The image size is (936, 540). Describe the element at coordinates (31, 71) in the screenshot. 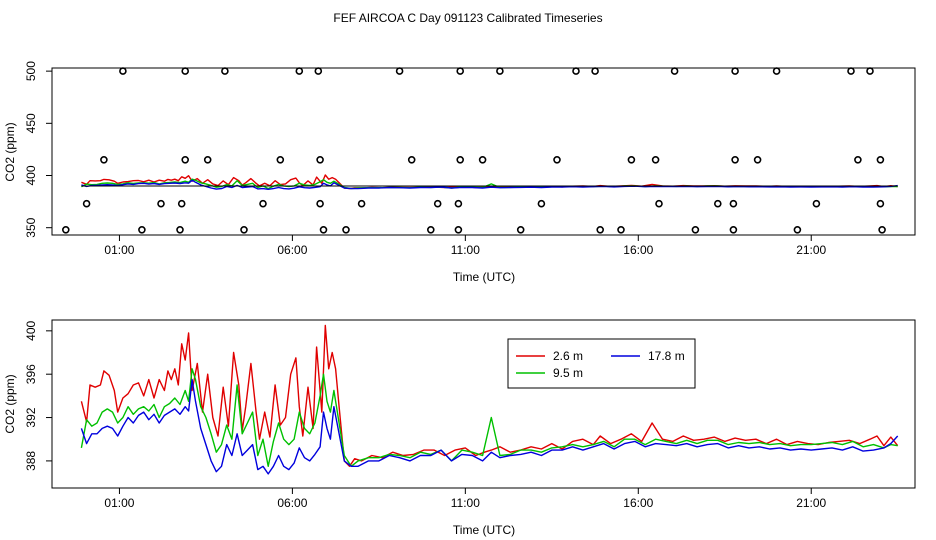

I see `y-tick-label: 500` at that location.